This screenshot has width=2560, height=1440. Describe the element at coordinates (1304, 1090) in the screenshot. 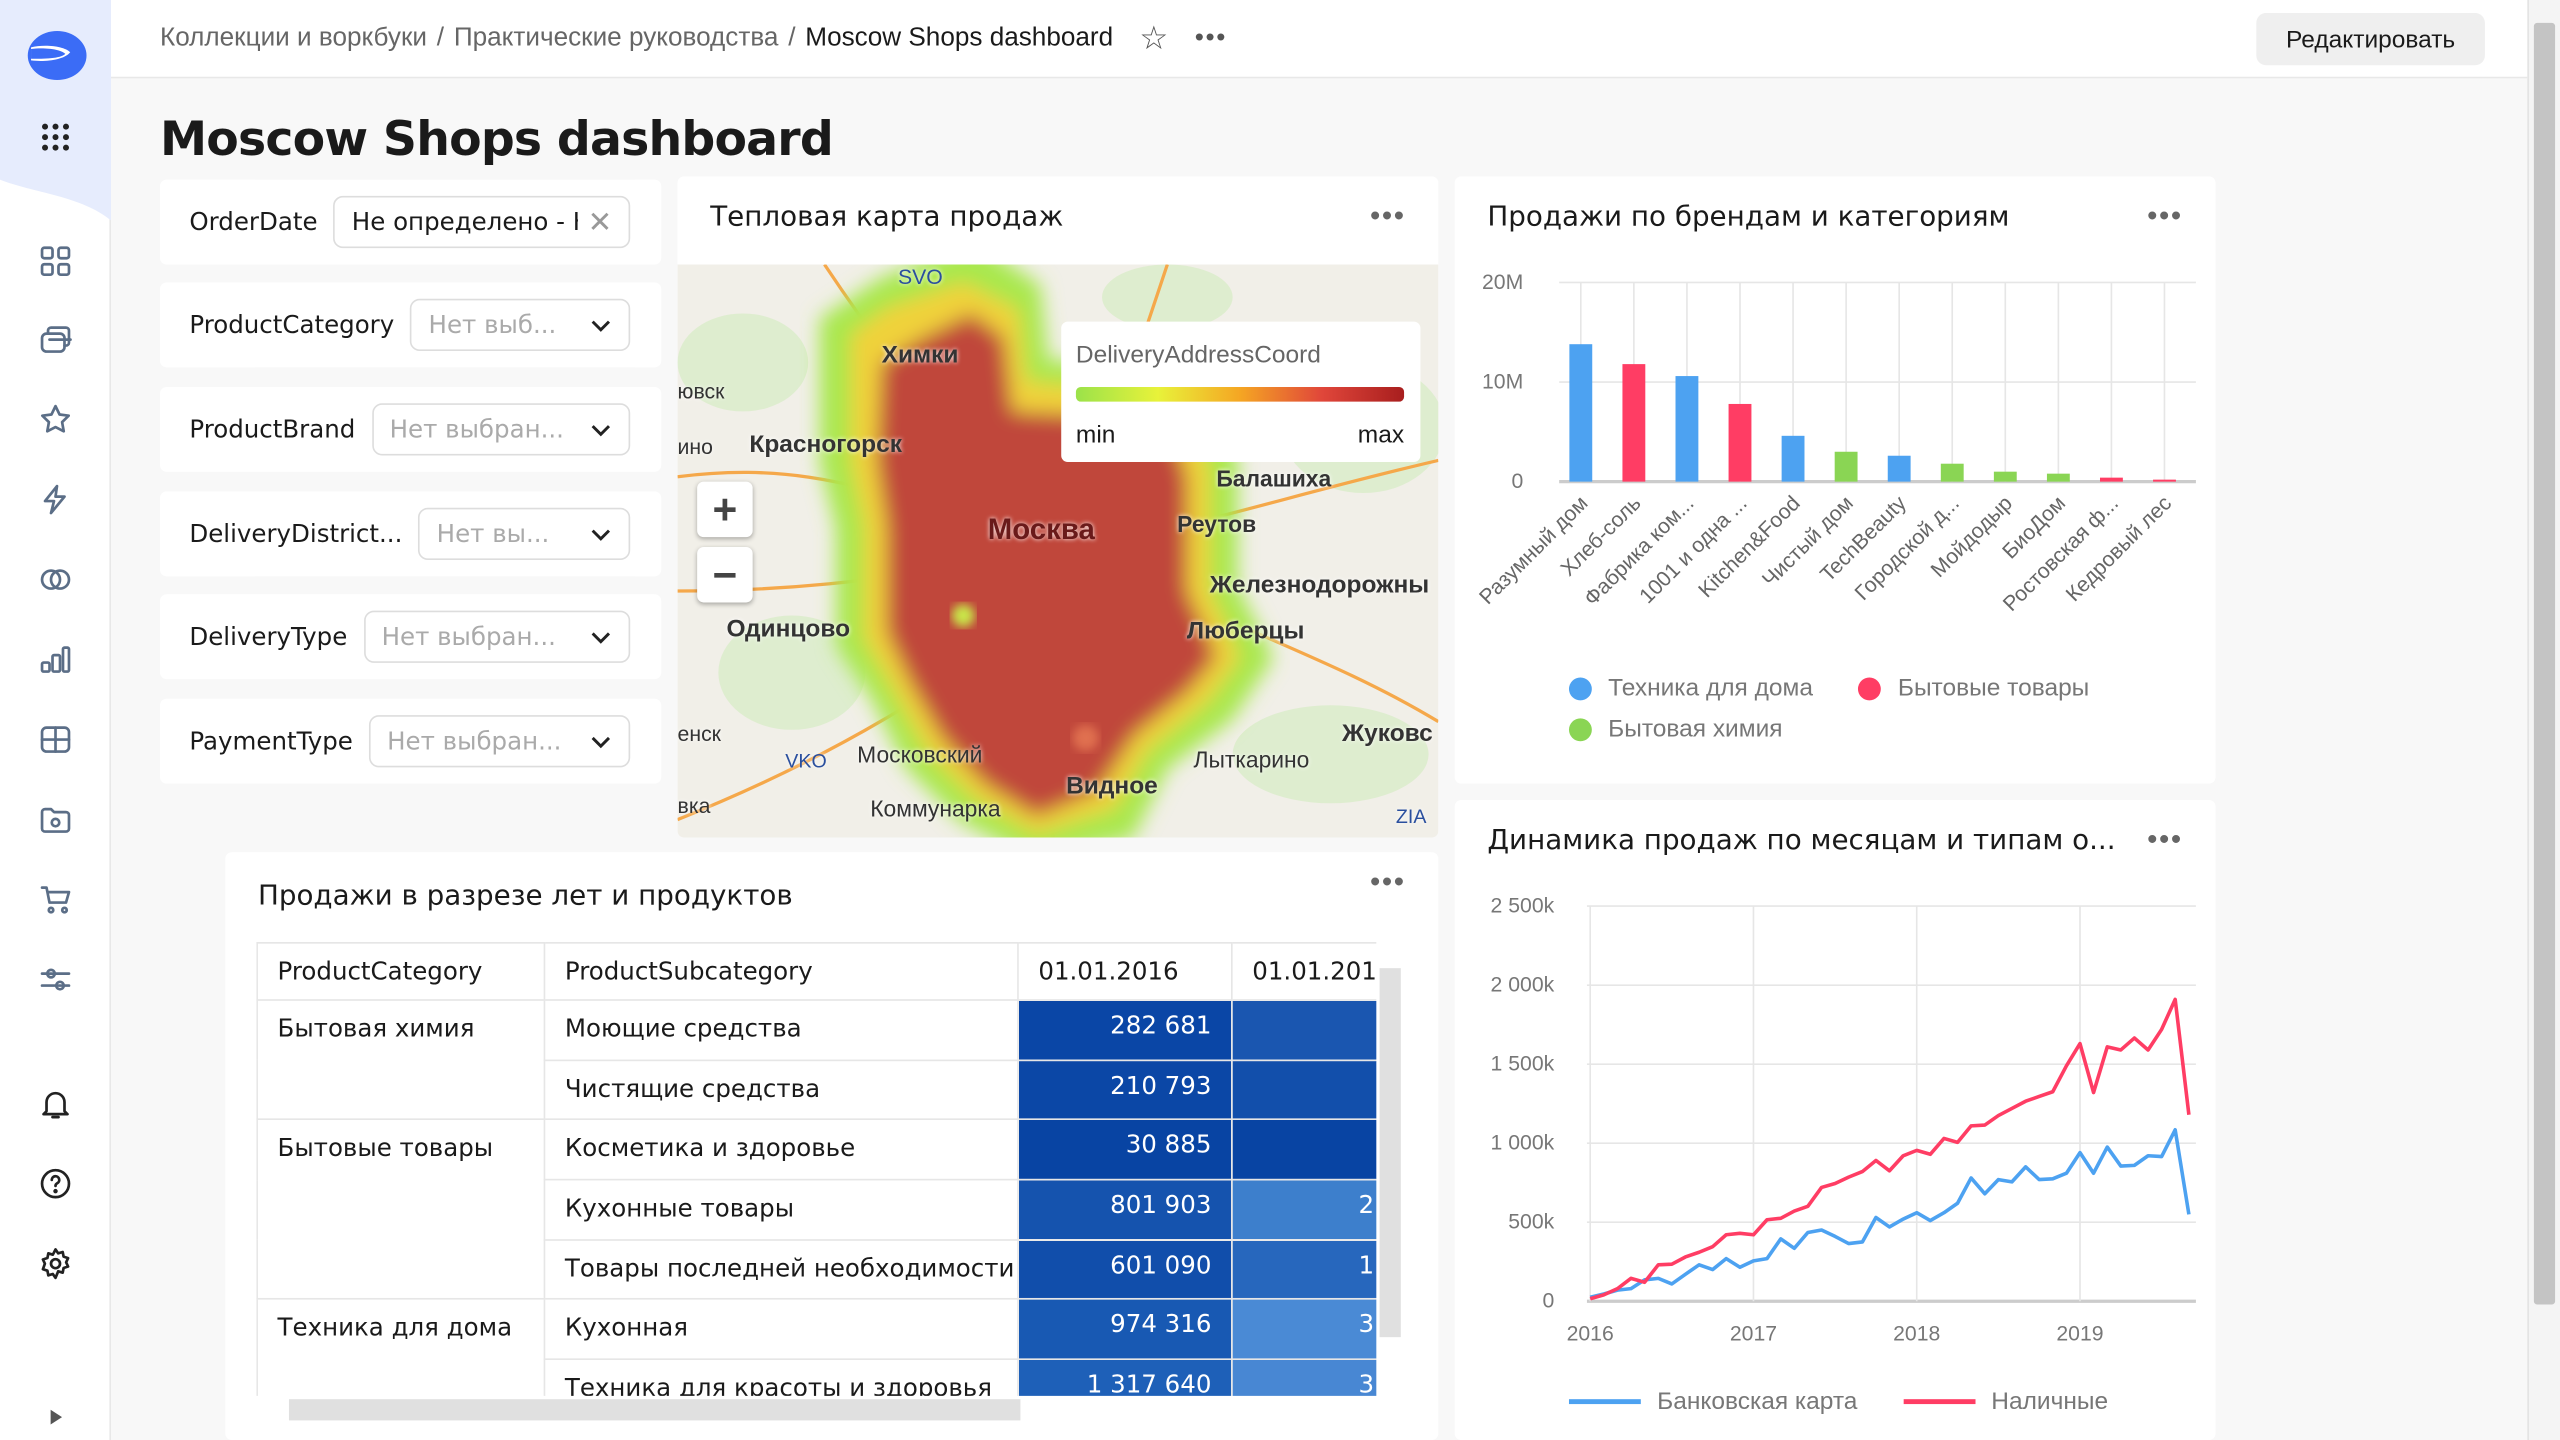

I see `value-cell: 718` at that location.